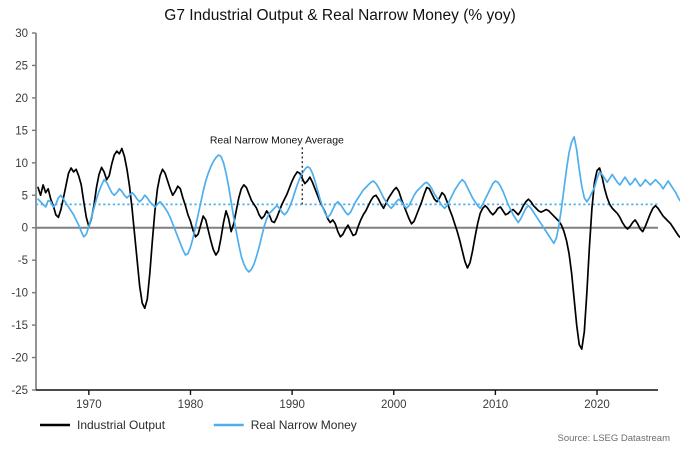 Image resolution: width=680 pixels, height=454 pixels. Describe the element at coordinates (19, 391) in the screenshot. I see `y-tick-label: -25` at that location.